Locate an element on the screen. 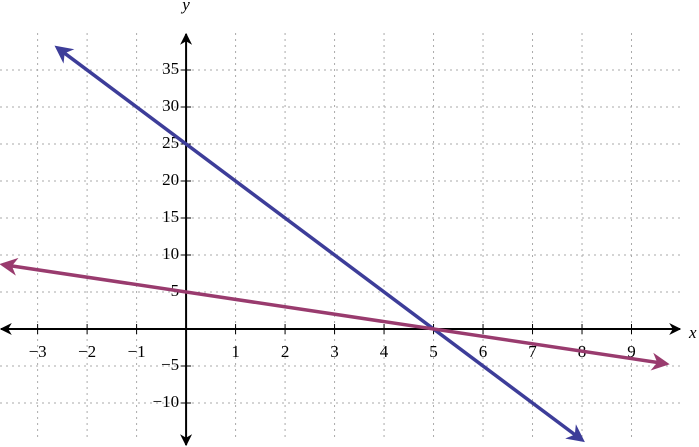 Image resolution: width=699 pixels, height=447 pixels. x-tick-label: 1 is located at coordinates (235, 351).